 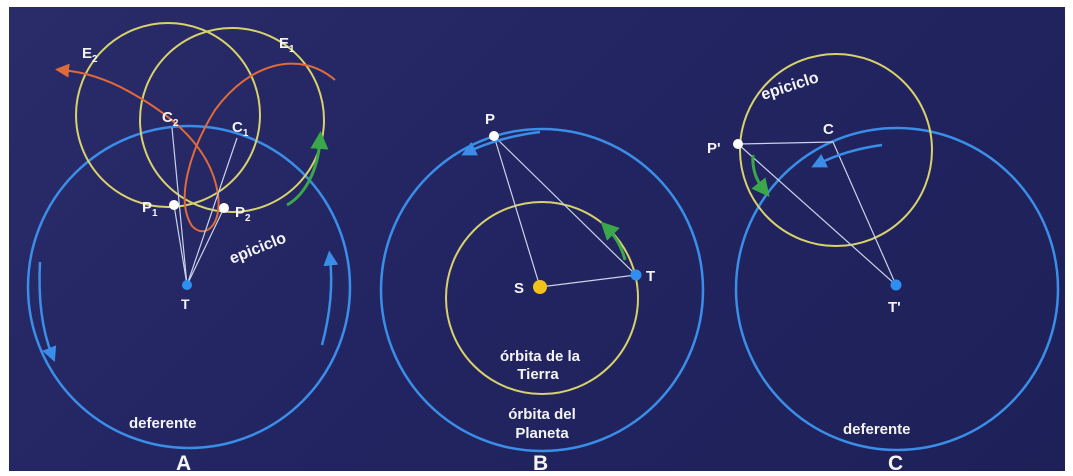 I want to click on point-p1, so click(x=174, y=205).